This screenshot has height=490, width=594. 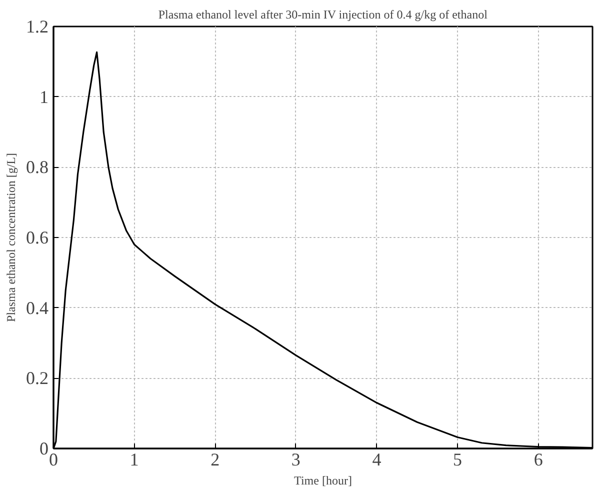 I want to click on y-axis-title: Plasma ethanol concentration [g/L], so click(x=11, y=237).